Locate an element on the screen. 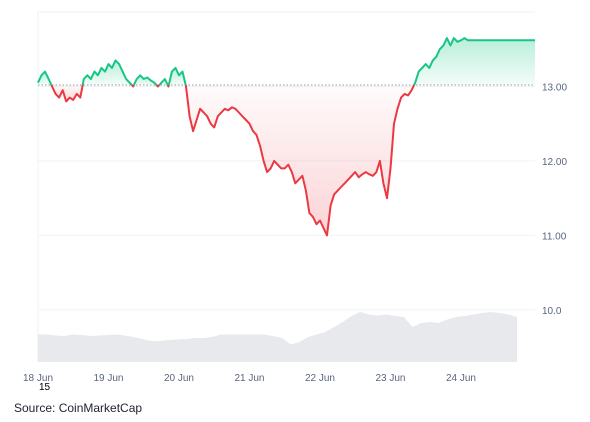 This screenshot has height=422, width=590. y-tick-label: 11.00 is located at coordinates (554, 236).